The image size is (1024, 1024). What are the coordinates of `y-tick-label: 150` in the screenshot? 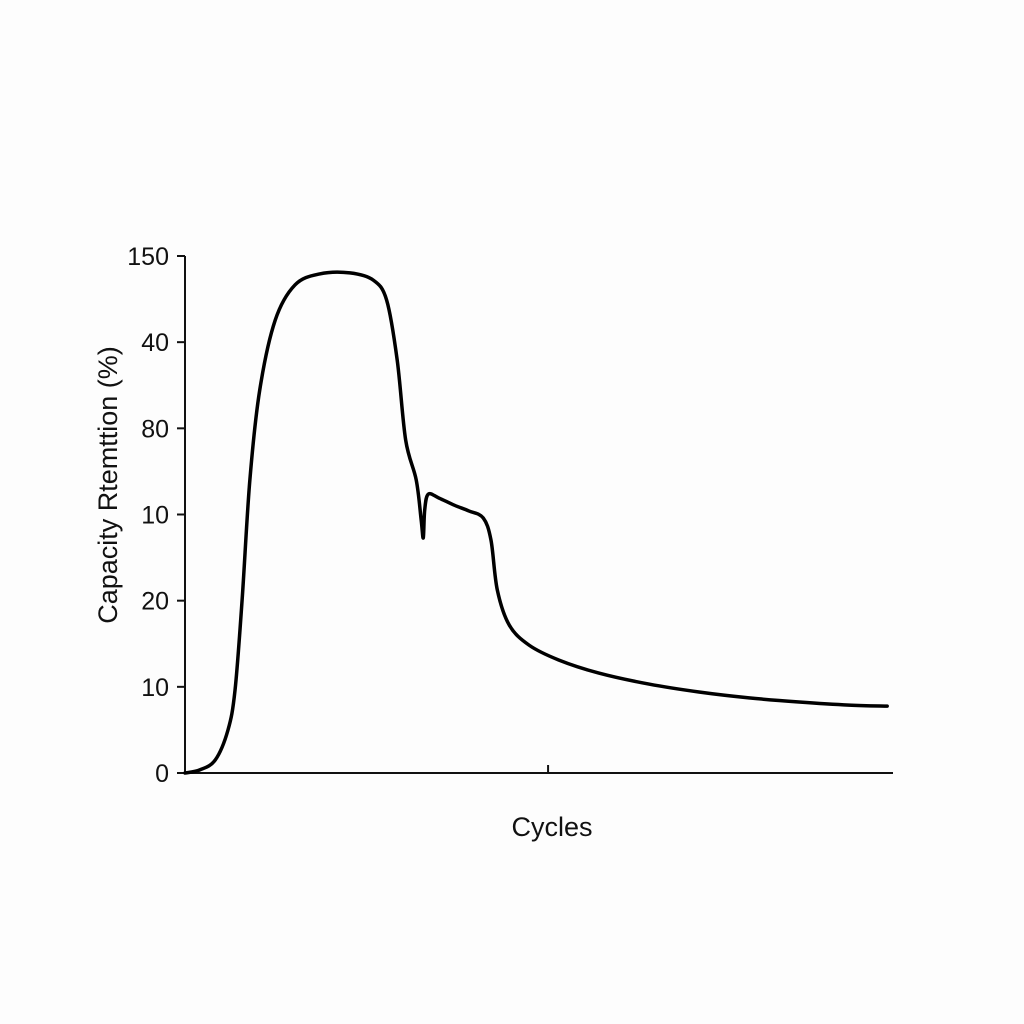 It's located at (148, 257).